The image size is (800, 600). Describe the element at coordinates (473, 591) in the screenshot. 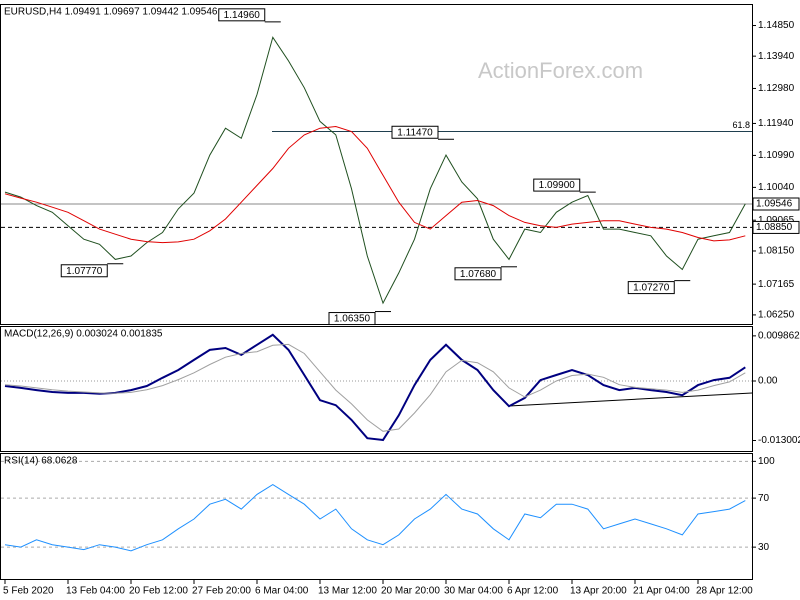

I see `x-tick-label: 30 Mar 04:00` at that location.